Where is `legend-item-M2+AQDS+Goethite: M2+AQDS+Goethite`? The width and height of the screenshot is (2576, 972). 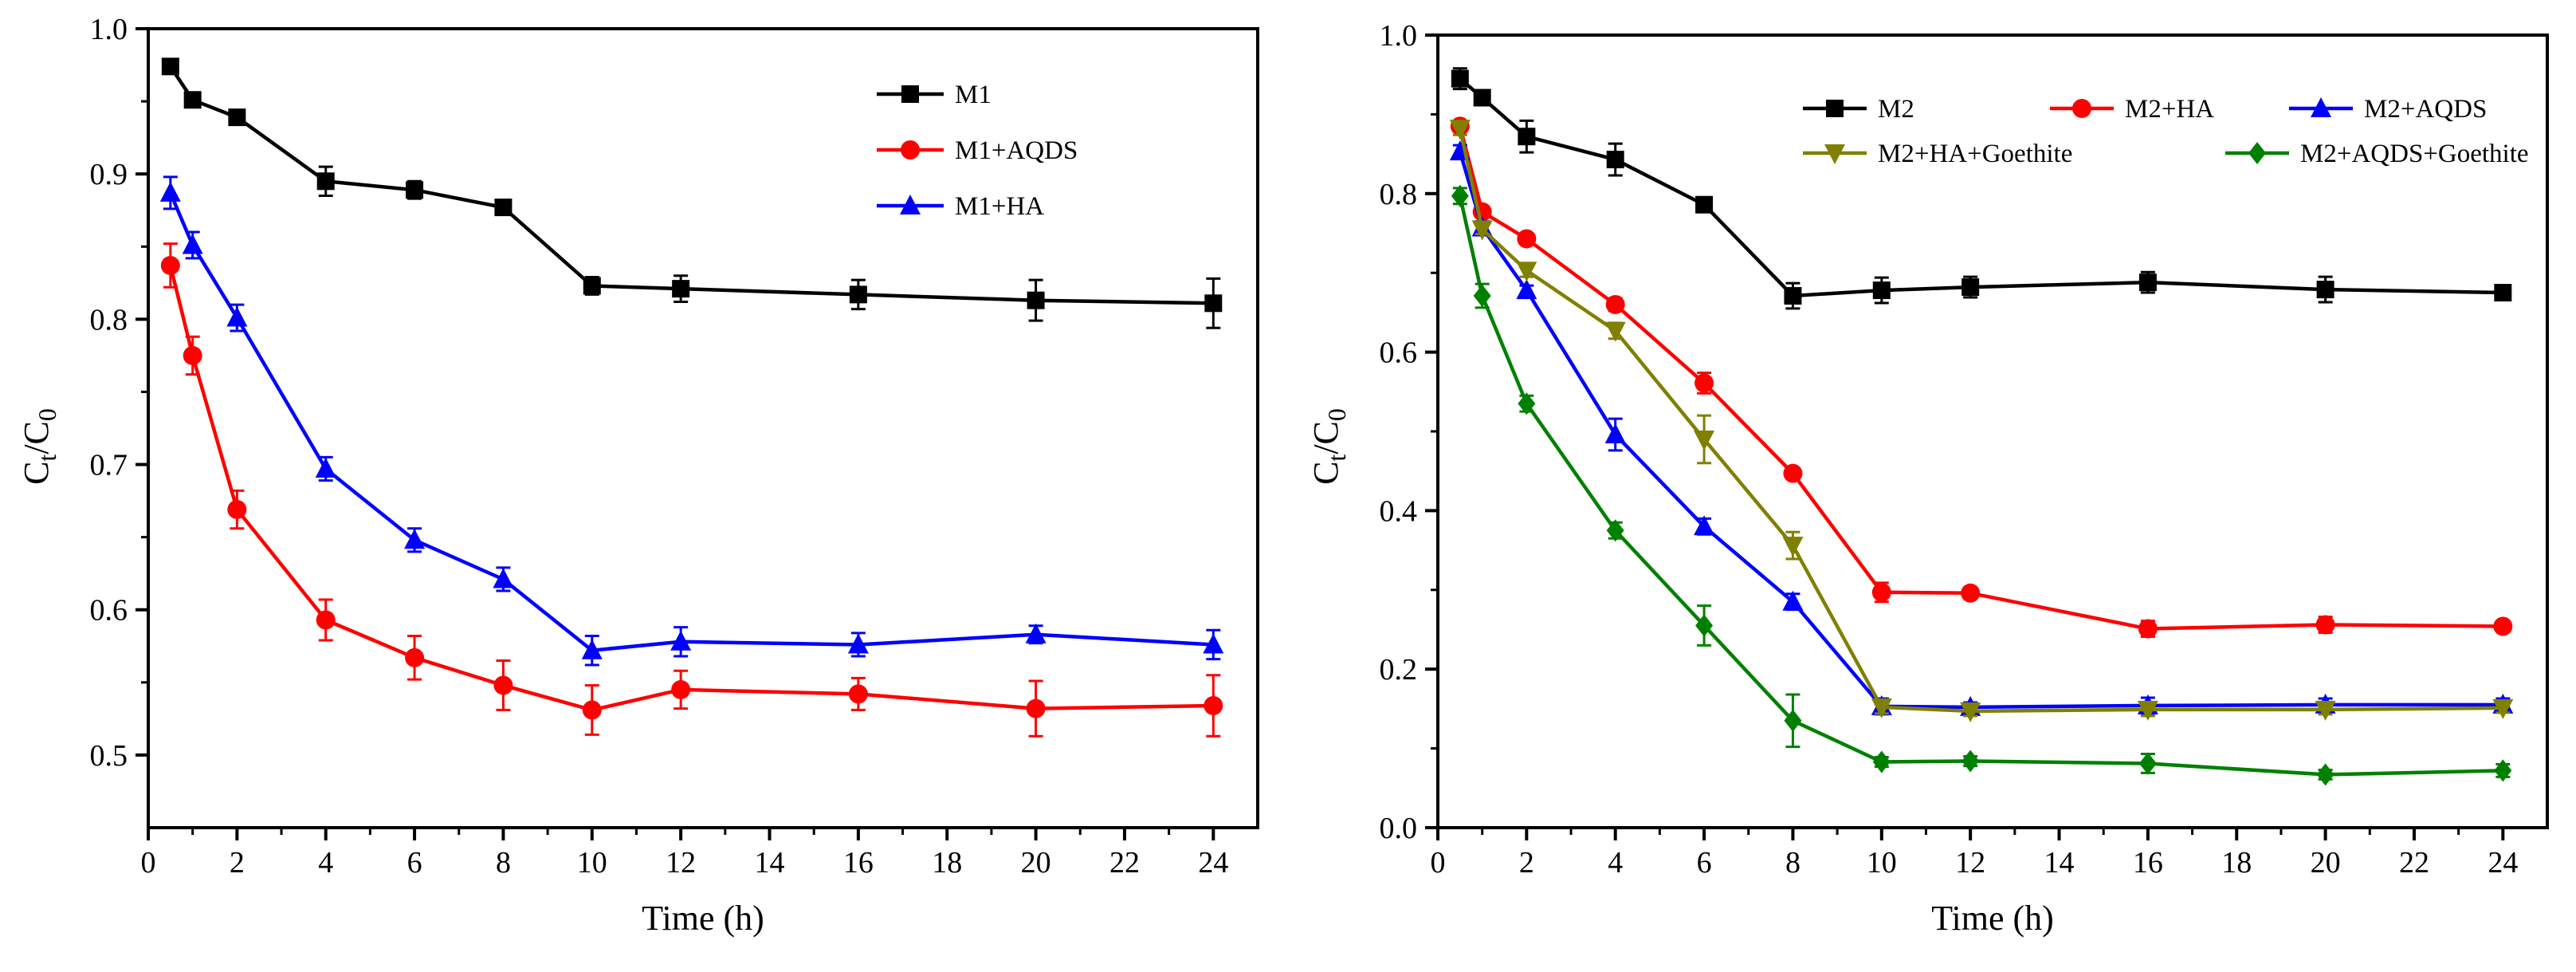 legend-item-M2+AQDS+Goethite: M2+AQDS+Goethite is located at coordinates (2377, 154).